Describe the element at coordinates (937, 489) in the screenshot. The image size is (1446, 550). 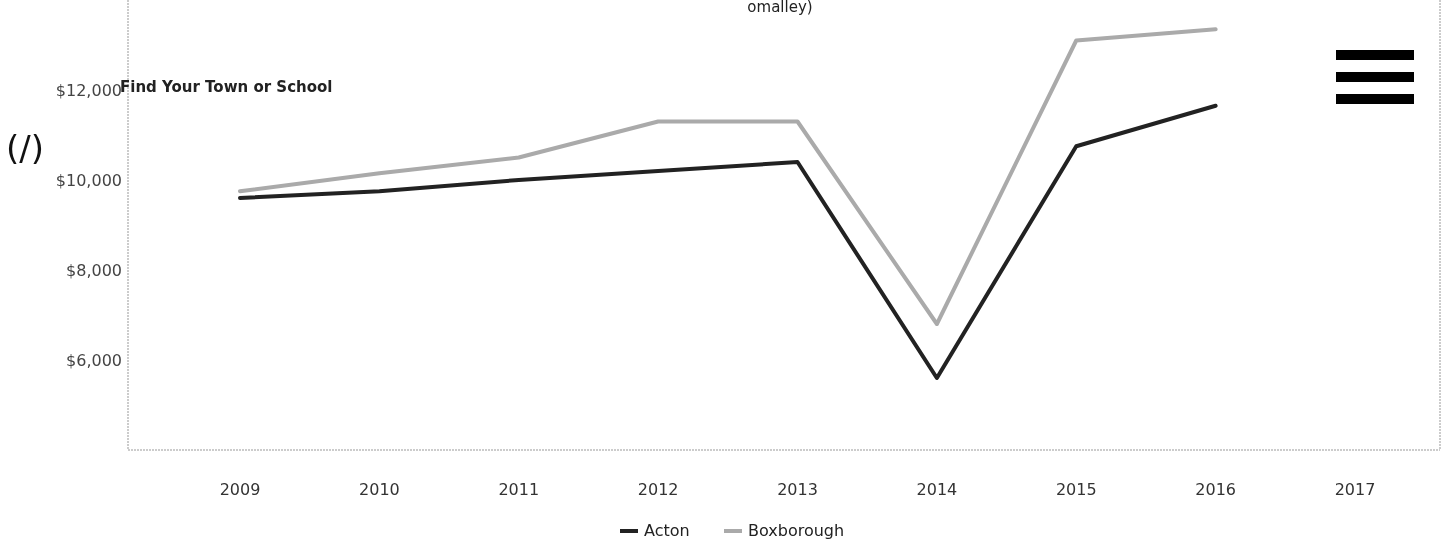
I see `x-tick-label: 2014` at that location.